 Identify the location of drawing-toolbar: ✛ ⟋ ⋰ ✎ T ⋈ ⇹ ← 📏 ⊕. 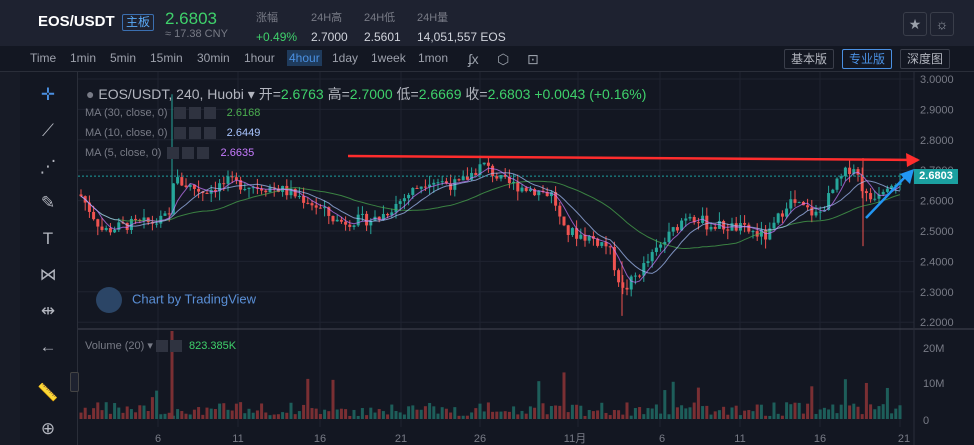
(39, 258).